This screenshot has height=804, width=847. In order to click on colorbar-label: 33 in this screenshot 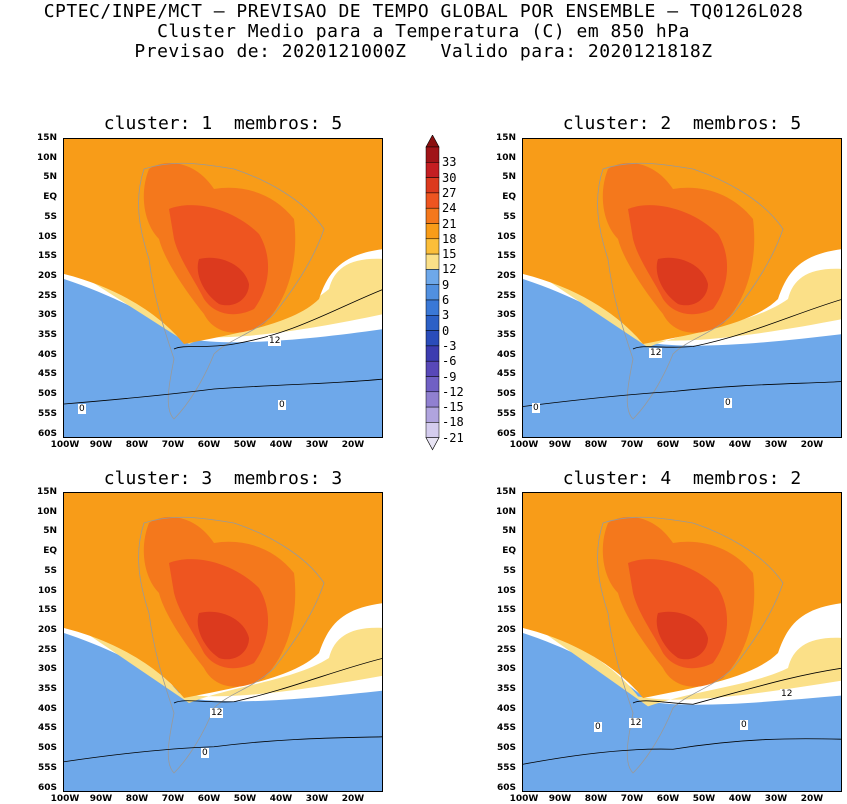, I will do `click(449, 162)`.